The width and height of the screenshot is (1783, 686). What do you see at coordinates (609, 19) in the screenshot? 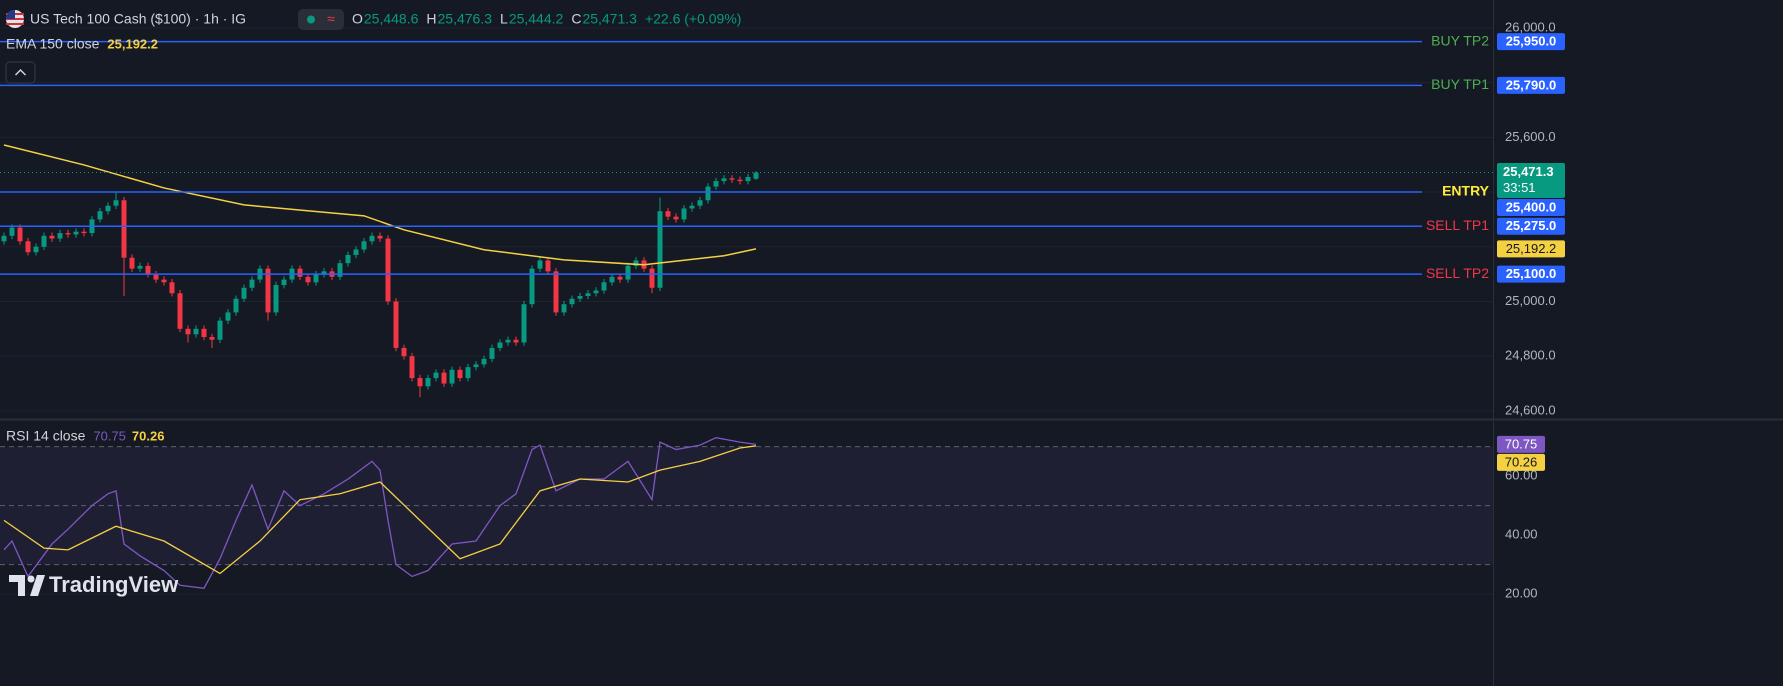
I see `ohlc-value: 25,471.3` at bounding box center [609, 19].